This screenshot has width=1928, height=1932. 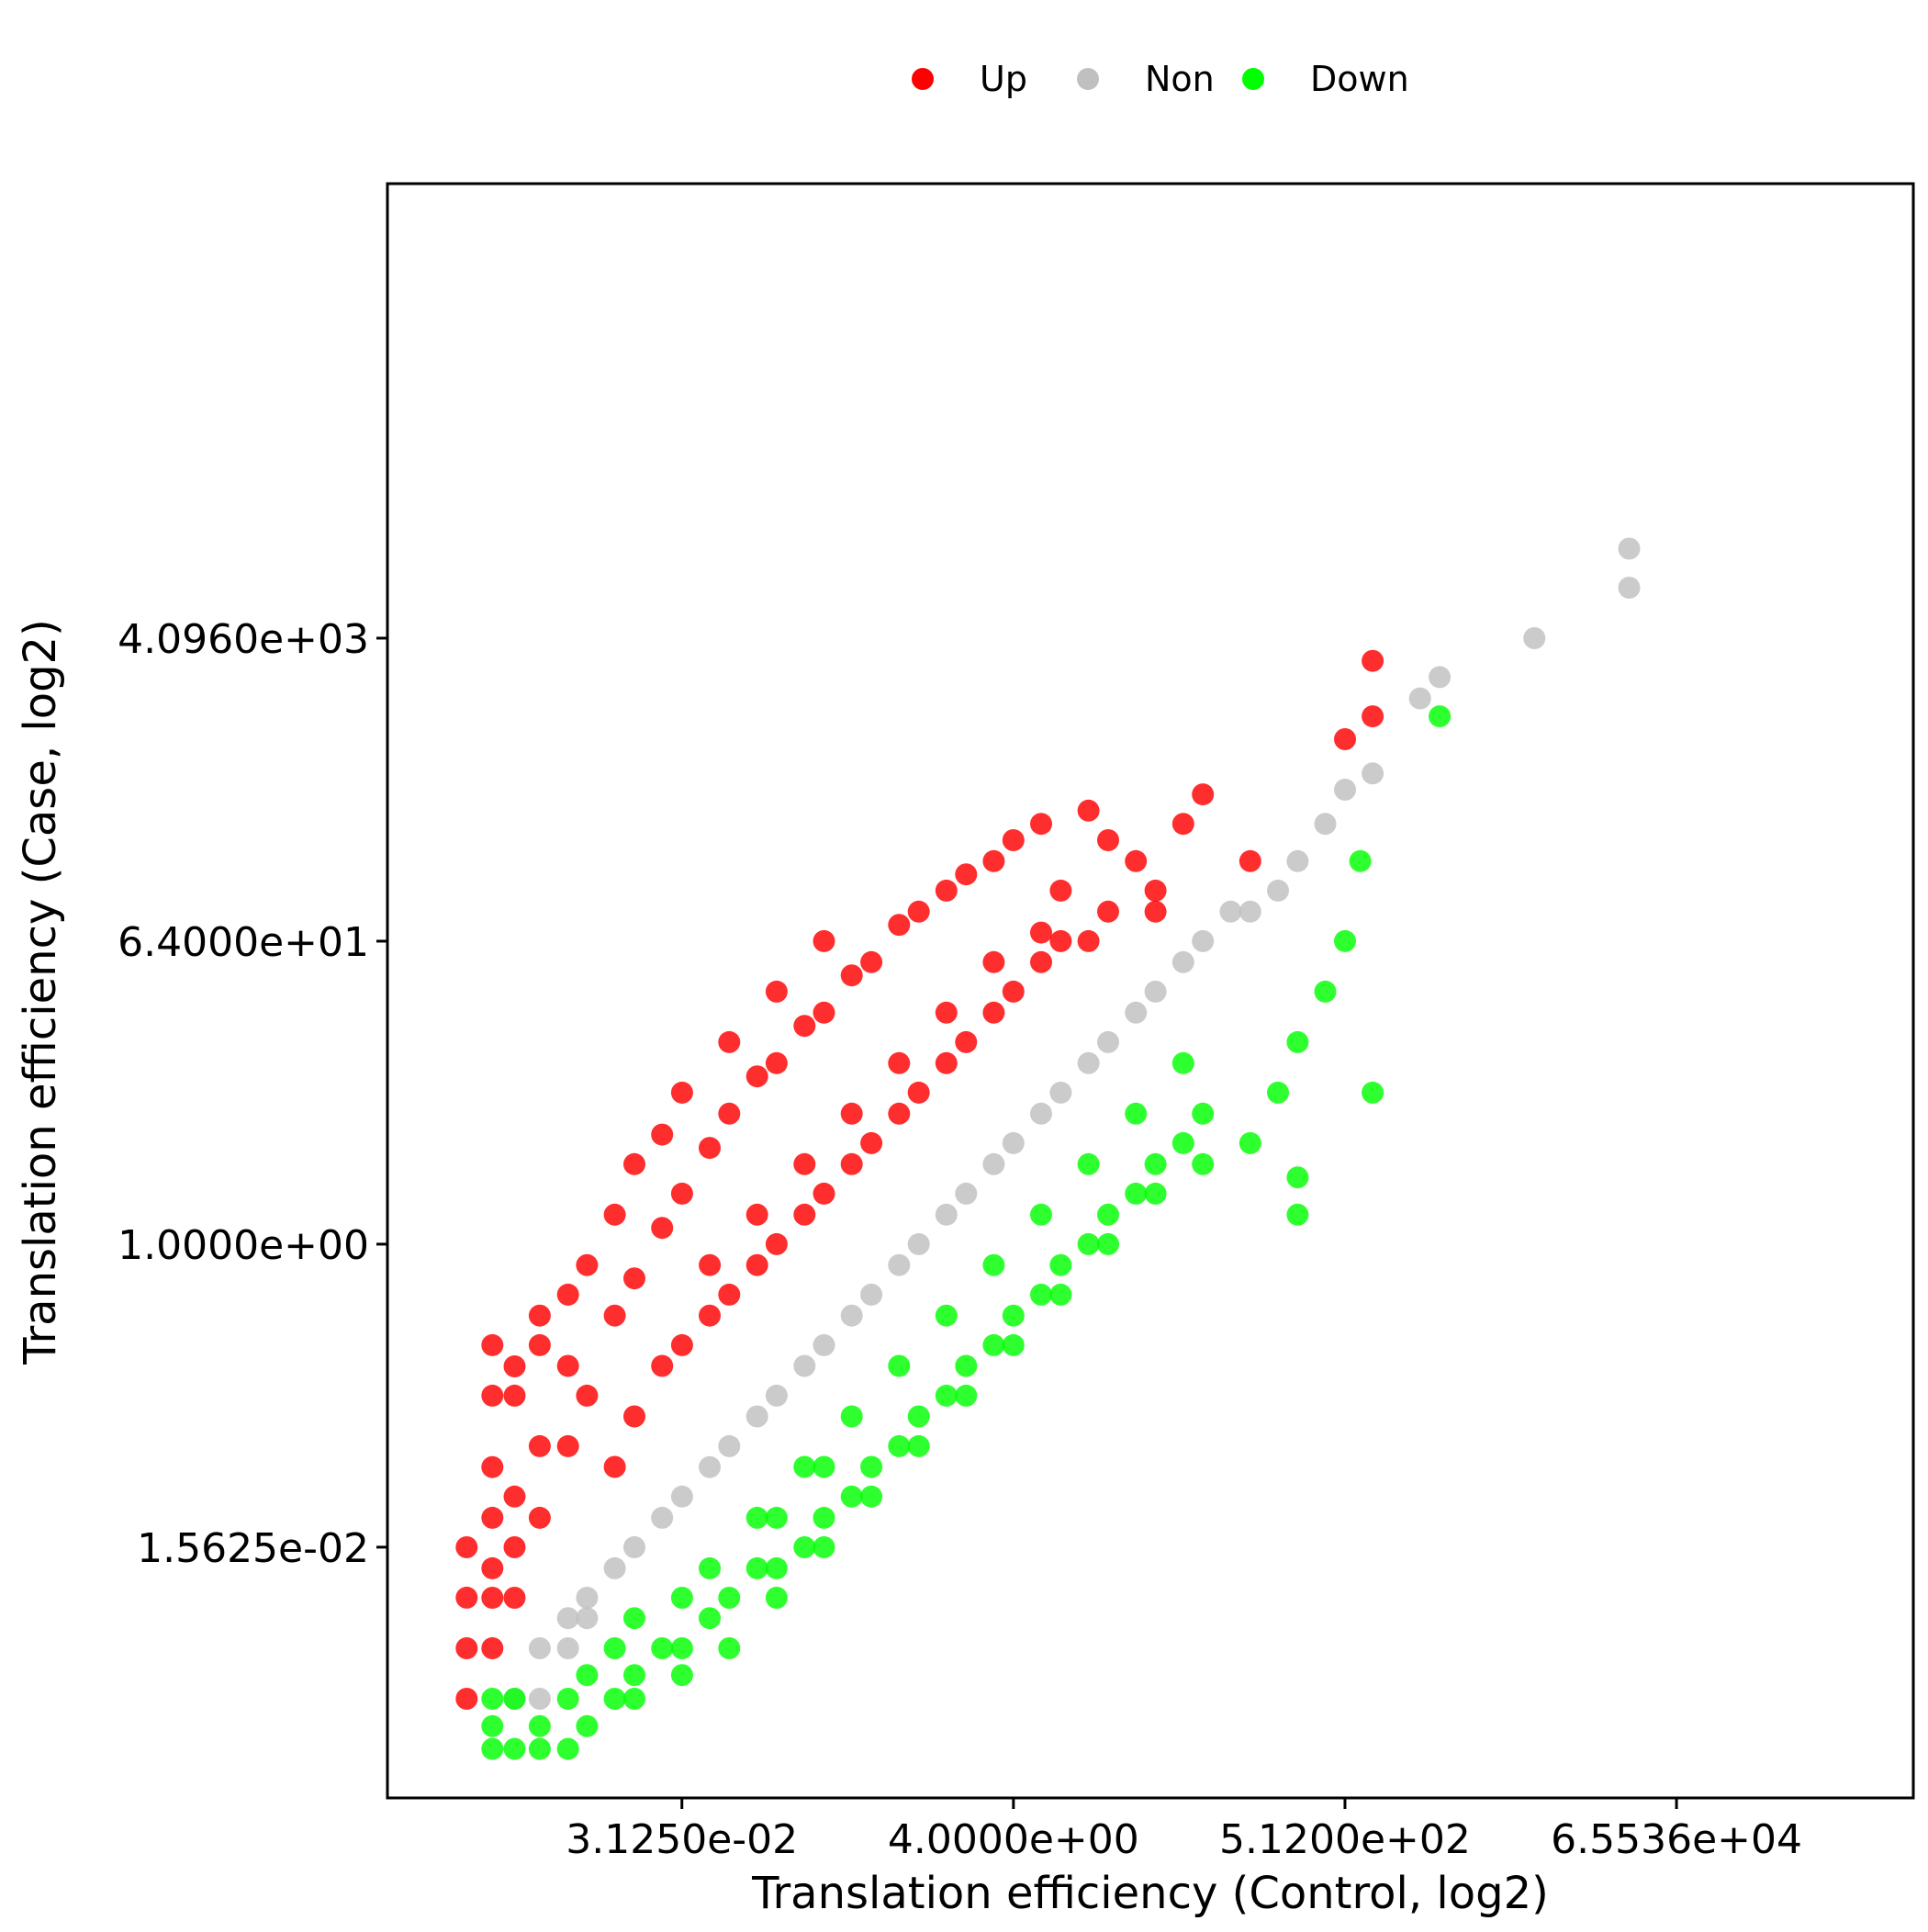 What do you see at coordinates (243, 1245) in the screenshot?
I see `y-tick-label: 1.0000e+00` at bounding box center [243, 1245].